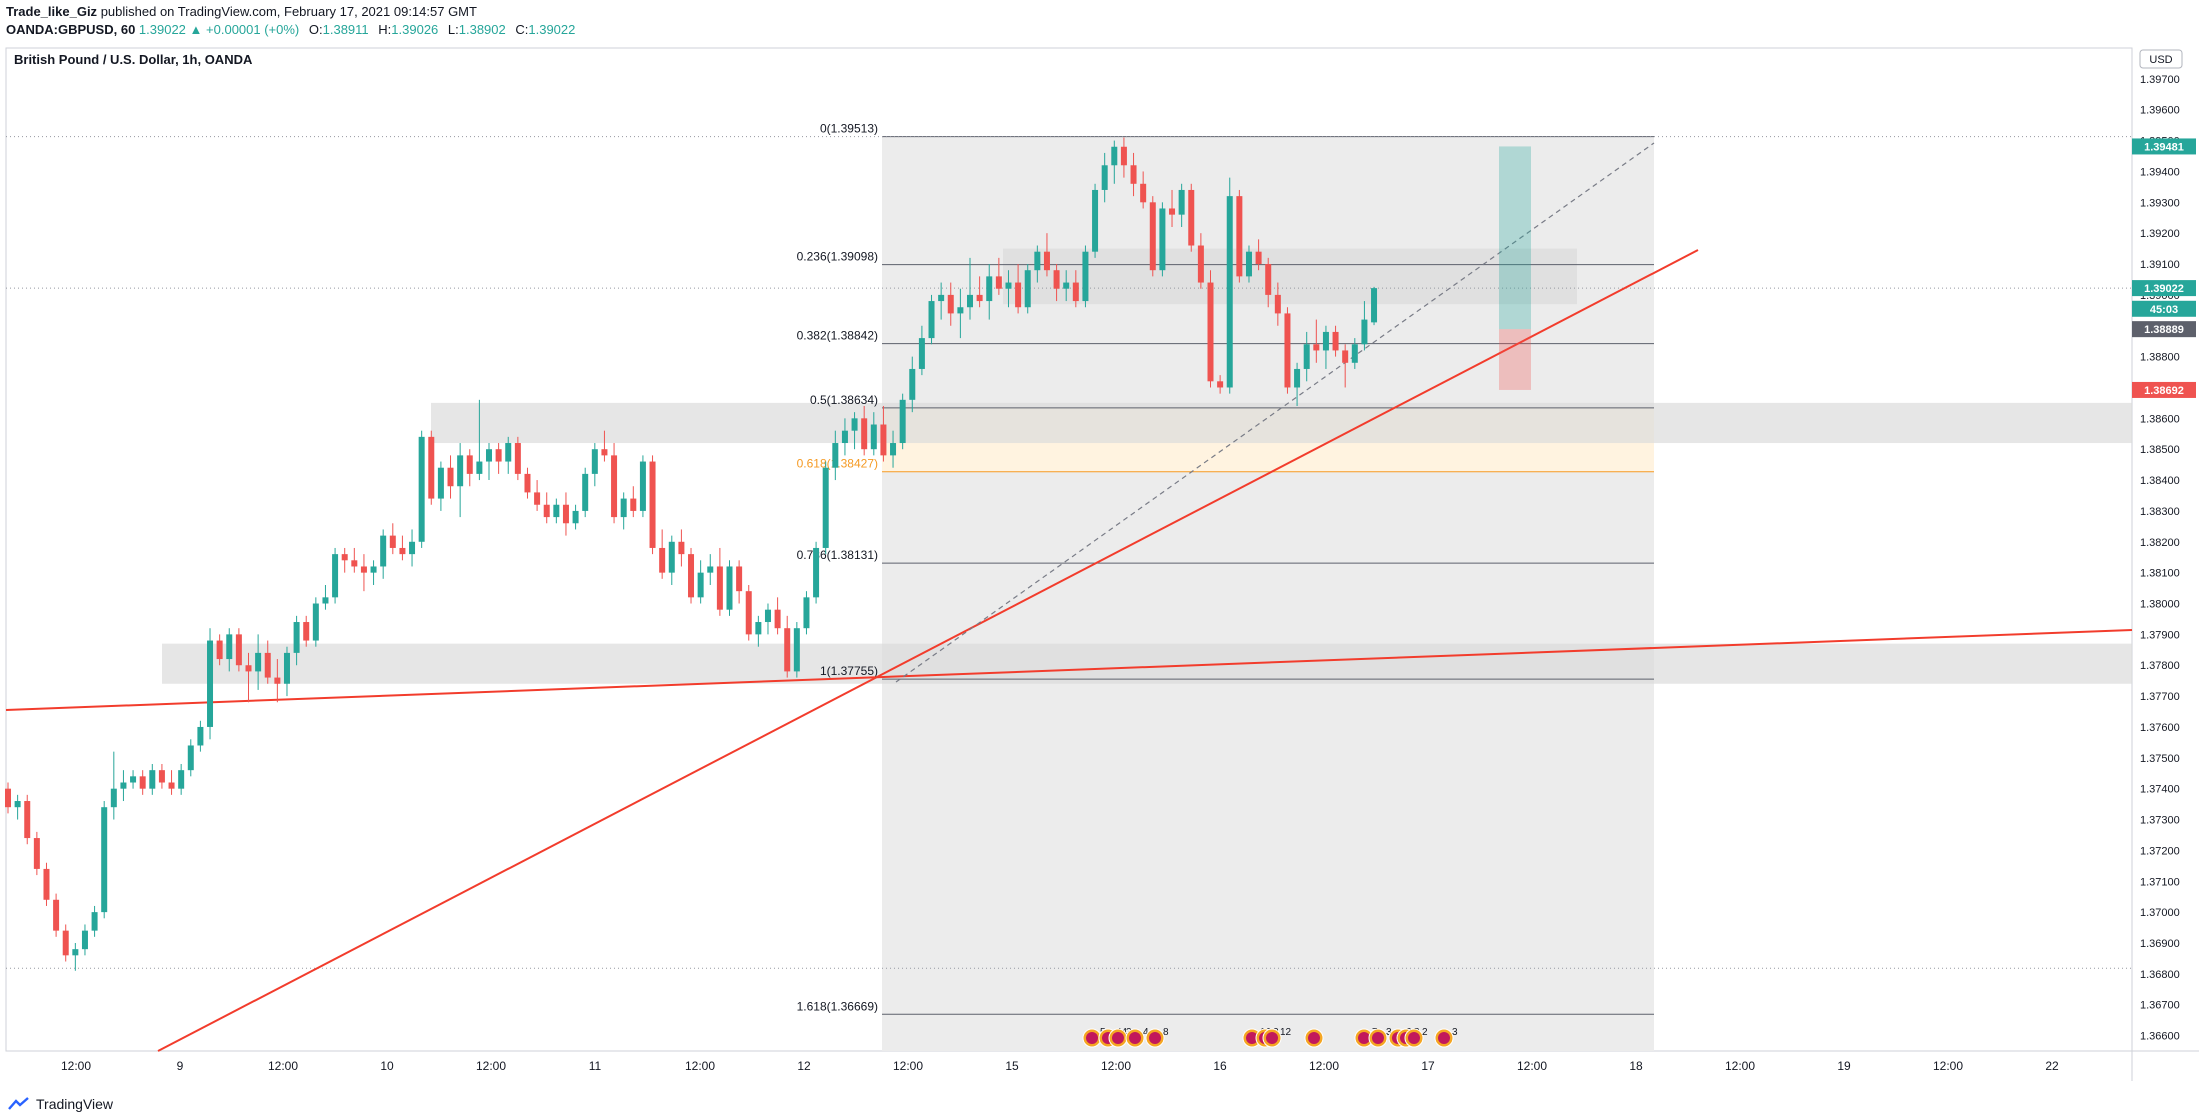 The height and width of the screenshot is (1118, 2199). What do you see at coordinates (1515, 359) in the screenshot?
I see `position-stop-zone` at bounding box center [1515, 359].